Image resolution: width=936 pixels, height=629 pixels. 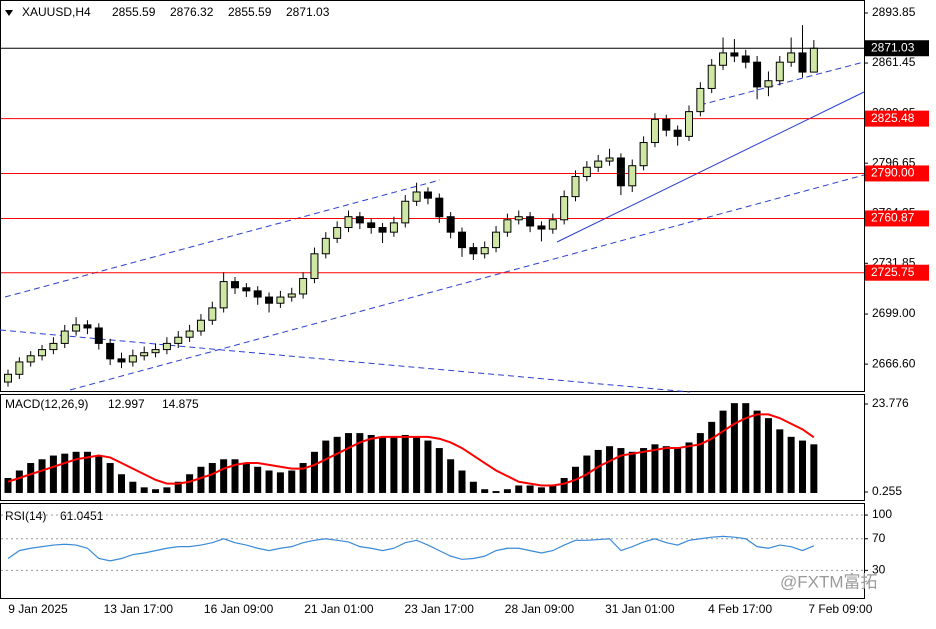 What do you see at coordinates (25, 516) in the screenshot?
I see `rsi-title: RSI(14)` at bounding box center [25, 516].